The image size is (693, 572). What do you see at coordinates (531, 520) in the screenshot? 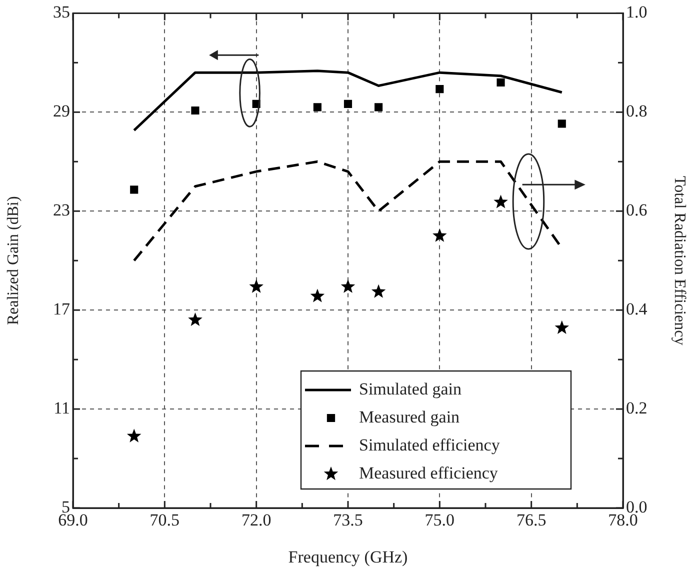
I see `x-tick-label: 76.5` at bounding box center [531, 520].